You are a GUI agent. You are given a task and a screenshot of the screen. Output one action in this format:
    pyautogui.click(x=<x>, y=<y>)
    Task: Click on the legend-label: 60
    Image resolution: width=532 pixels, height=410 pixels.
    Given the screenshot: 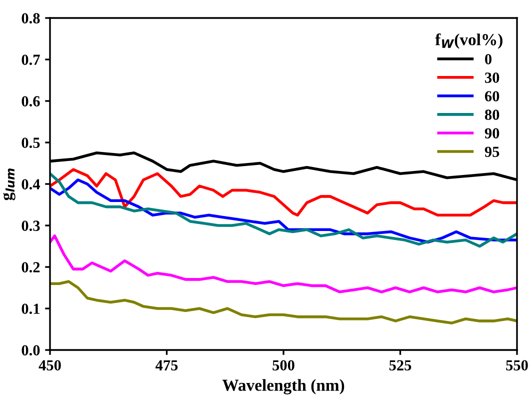 What is the action you would take?
    pyautogui.click(x=492, y=96)
    